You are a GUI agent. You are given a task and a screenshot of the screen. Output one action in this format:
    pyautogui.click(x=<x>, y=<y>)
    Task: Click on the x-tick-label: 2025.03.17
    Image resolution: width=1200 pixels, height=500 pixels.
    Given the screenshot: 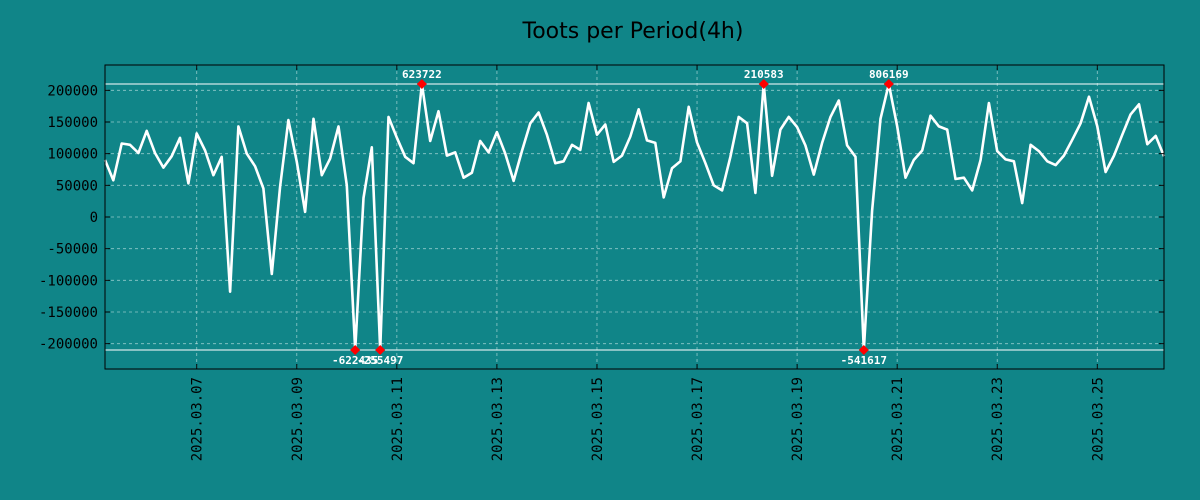 What is the action you would take?
    pyautogui.click(x=698, y=419)
    